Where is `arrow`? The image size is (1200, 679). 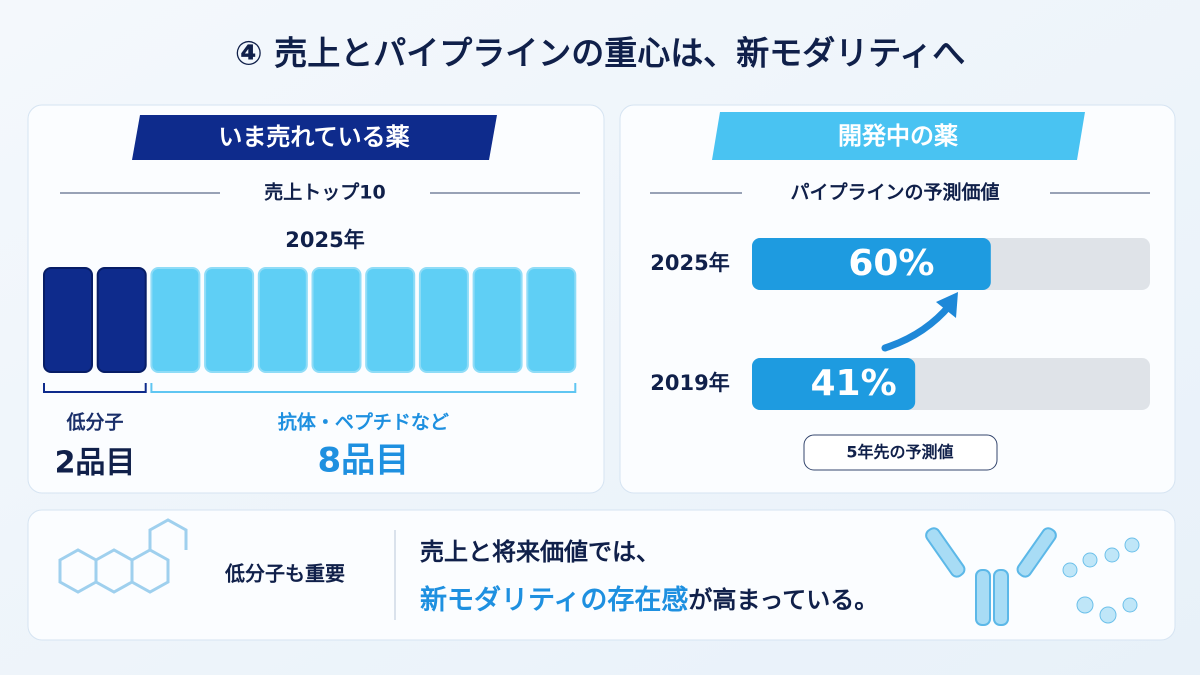 arrow is located at coordinates (917, 326).